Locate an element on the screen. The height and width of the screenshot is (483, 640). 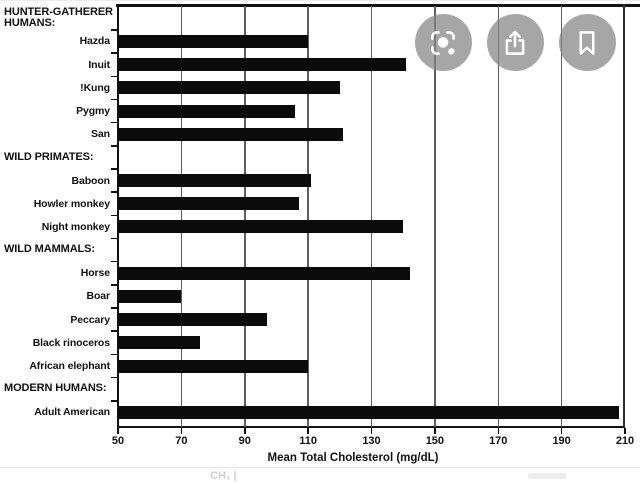
bar-african-elephant is located at coordinates (213, 366).